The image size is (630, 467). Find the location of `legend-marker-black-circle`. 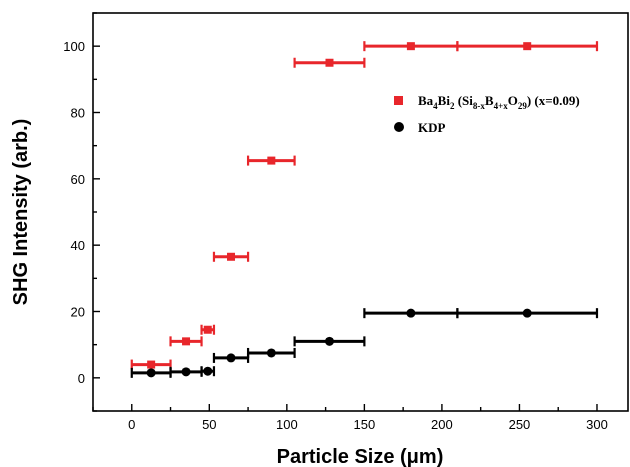

legend-marker-black-circle is located at coordinates (399, 127).